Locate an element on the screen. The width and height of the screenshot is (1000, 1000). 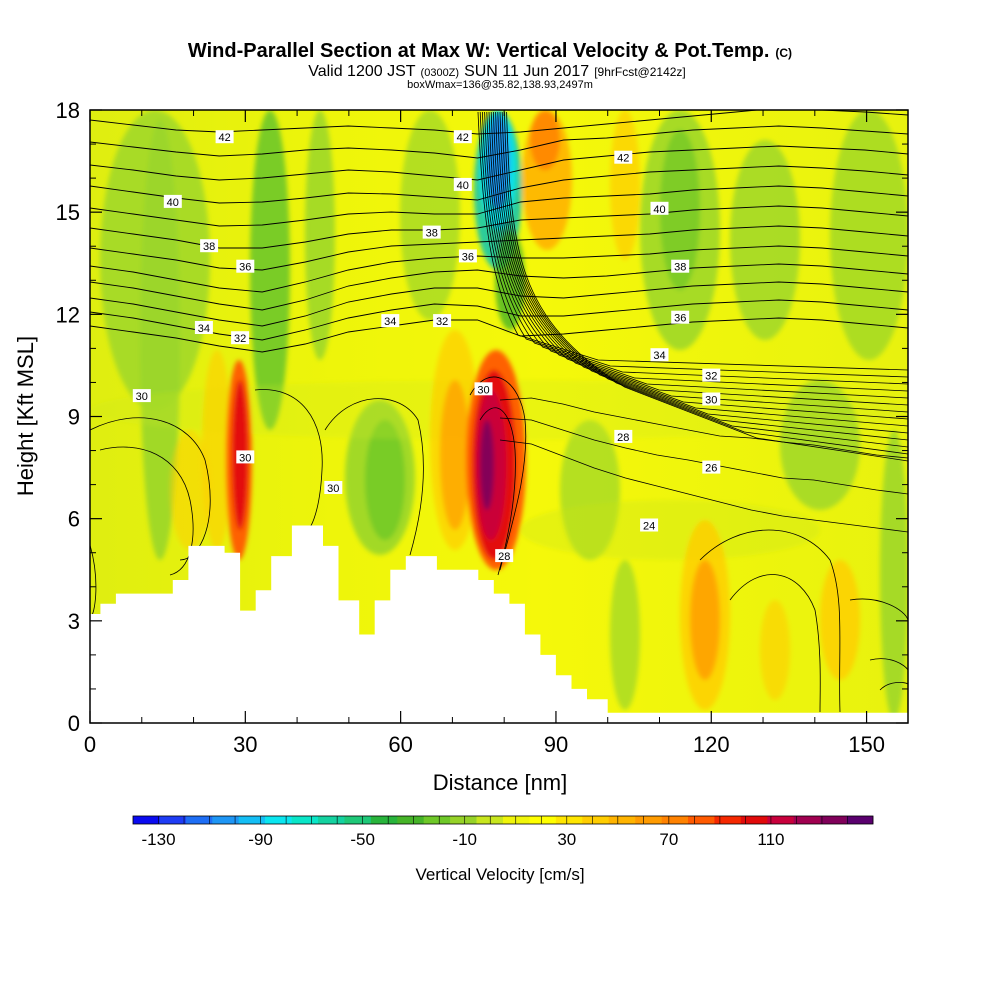
y-tick-label: 3 is located at coordinates (74, 621).